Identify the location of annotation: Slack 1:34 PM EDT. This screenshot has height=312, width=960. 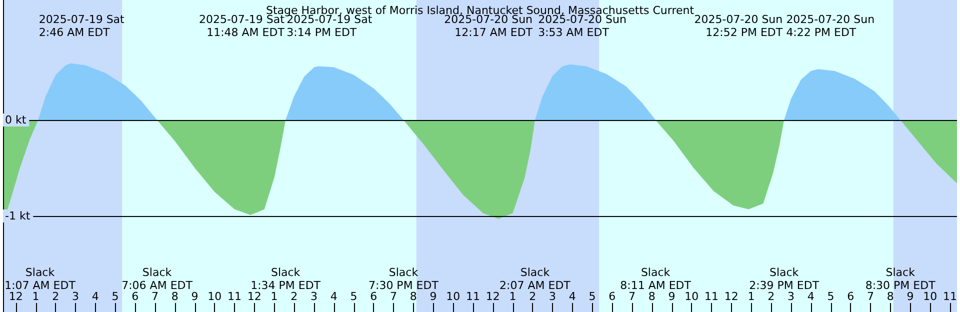
(285, 279).